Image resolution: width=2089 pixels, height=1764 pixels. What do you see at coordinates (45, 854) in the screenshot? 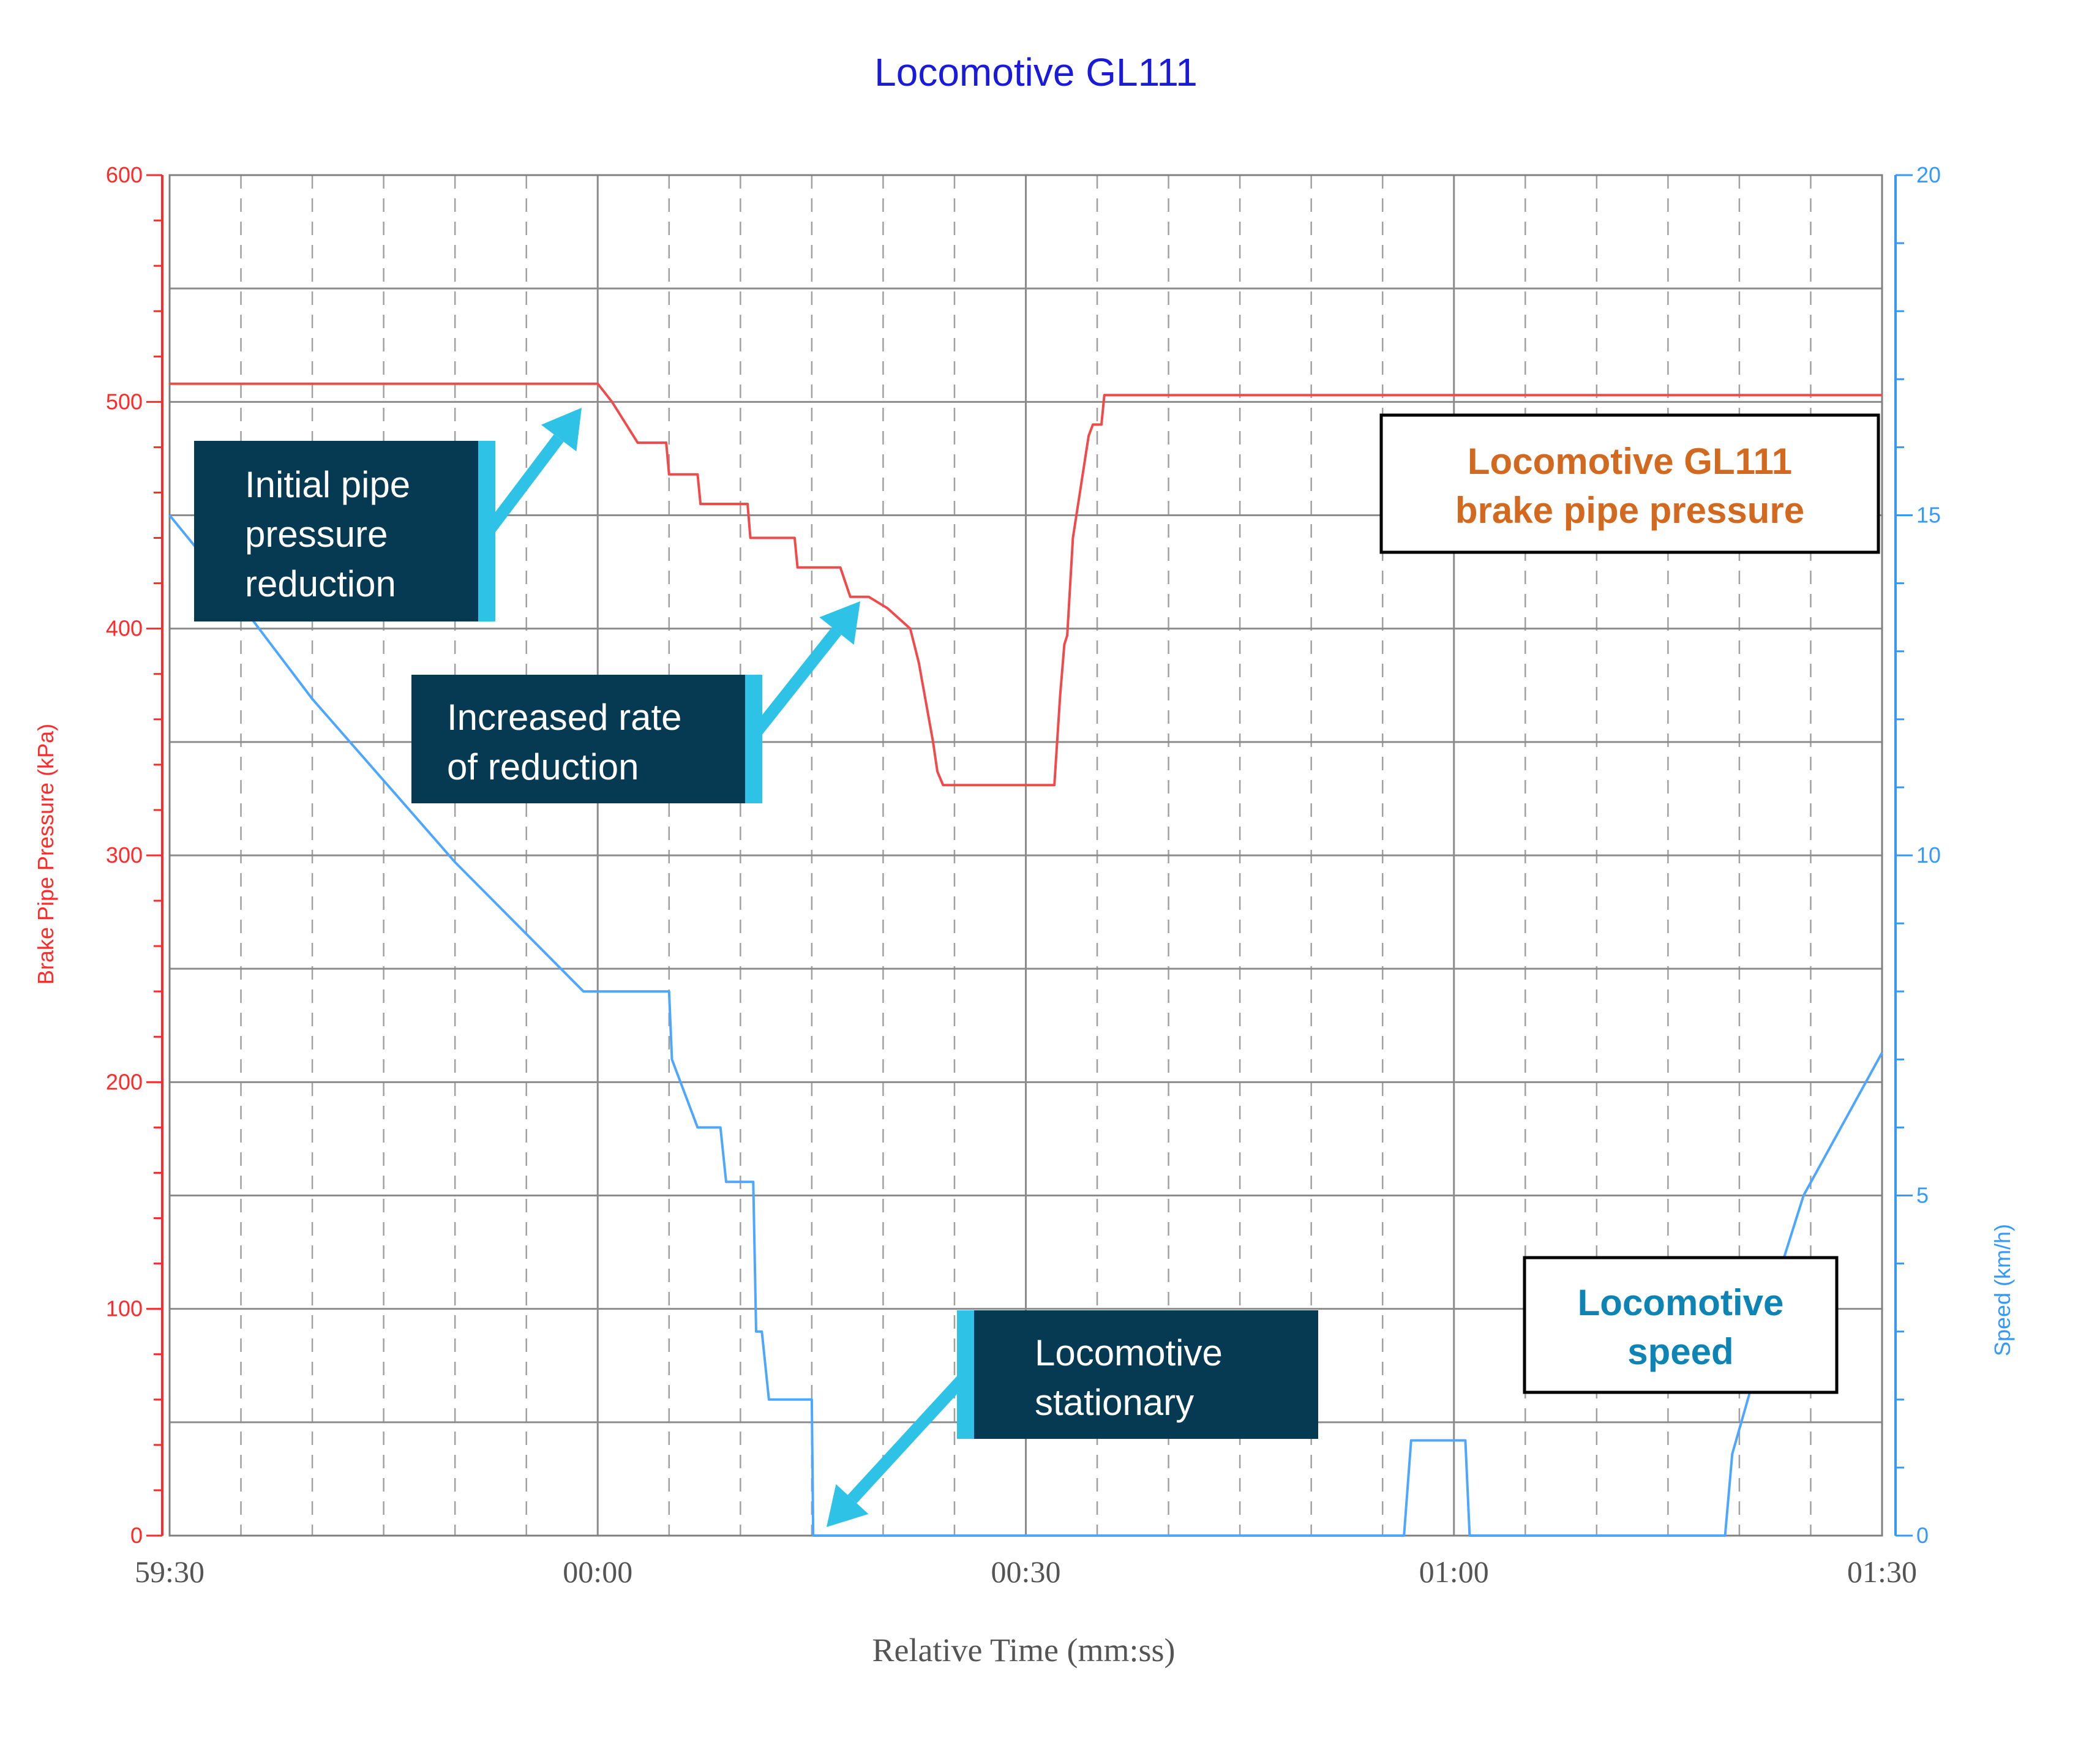
I see `y-left-axis-label: Brake Pipe Pressure (kPa)` at bounding box center [45, 854].